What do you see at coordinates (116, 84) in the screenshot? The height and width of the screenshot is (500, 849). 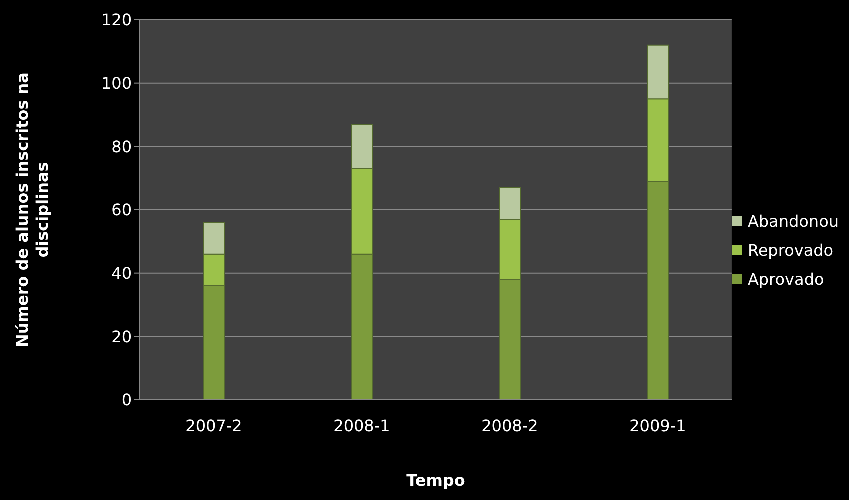 I see `y-tick-label: 100` at bounding box center [116, 84].